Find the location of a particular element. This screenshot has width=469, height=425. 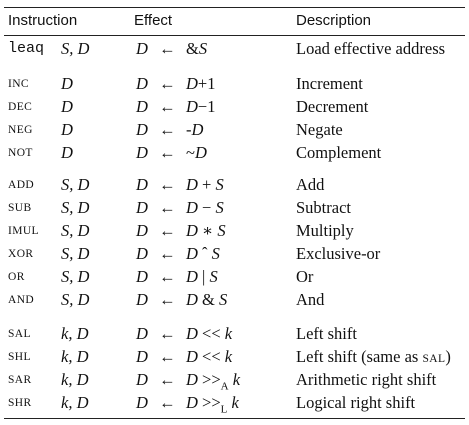

description: Load effective address is located at coordinates (371, 48).